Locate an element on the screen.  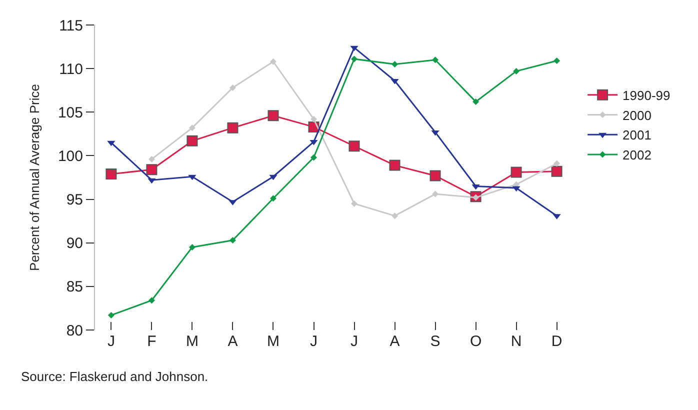
y-tick-label: 100 is located at coordinates (70, 156).